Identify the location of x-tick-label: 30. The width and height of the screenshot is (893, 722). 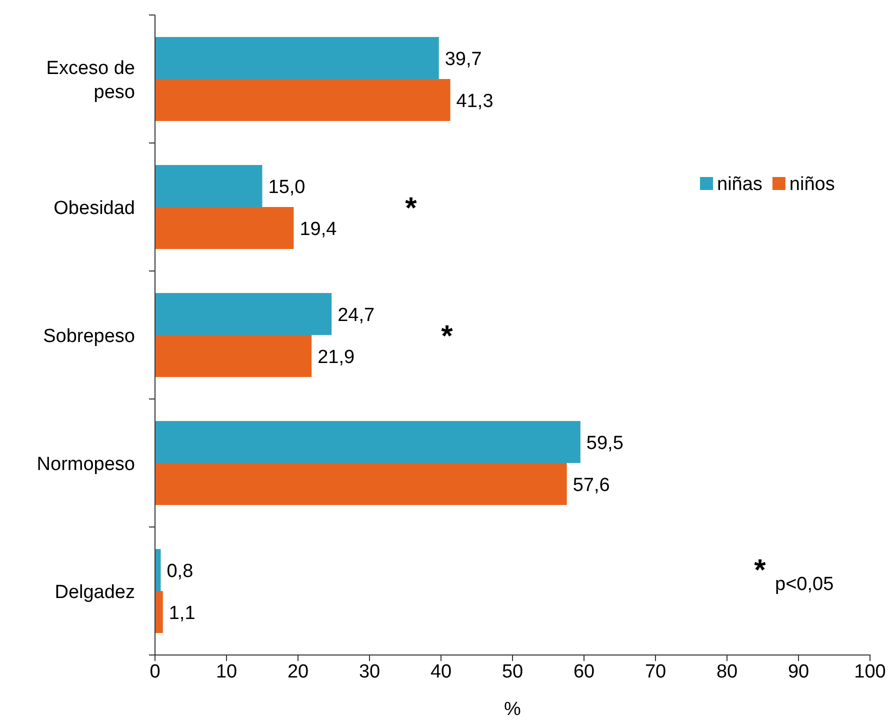
(369, 671).